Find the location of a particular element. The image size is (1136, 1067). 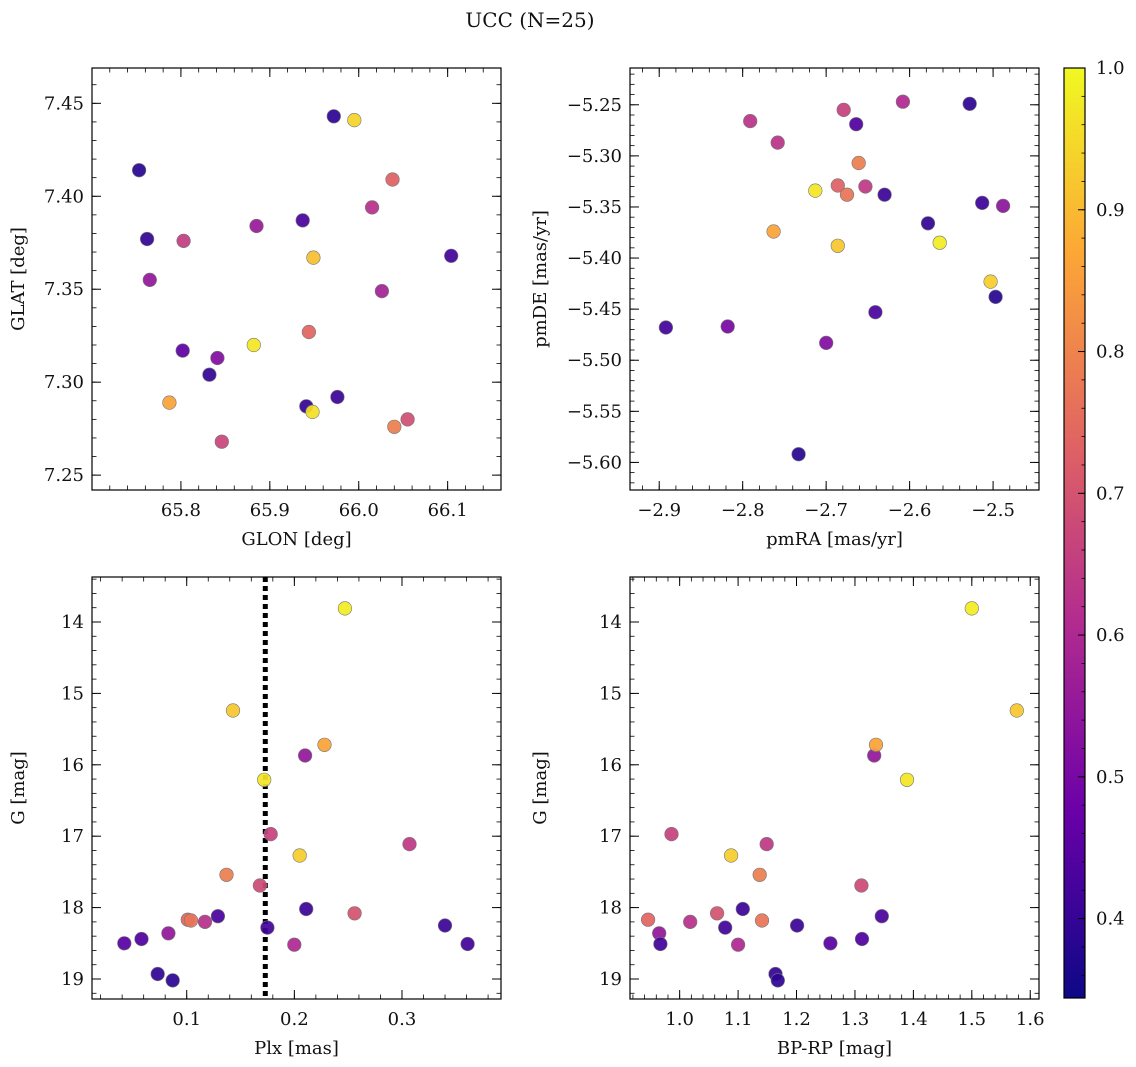

y-tick-label: 15 is located at coordinates (610, 693).